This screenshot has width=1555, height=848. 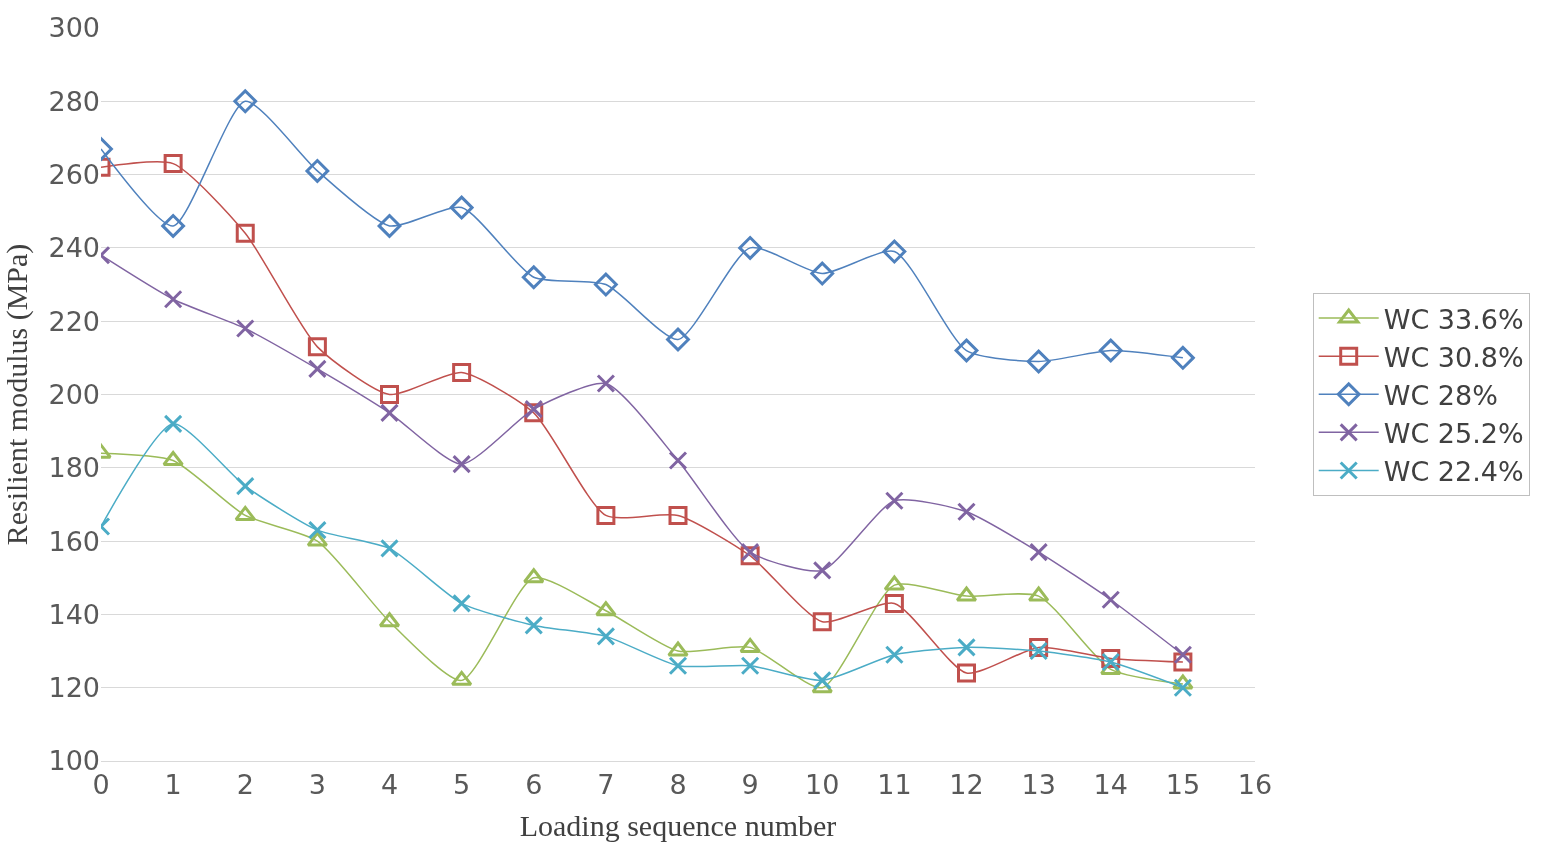 I want to click on legend-label: WC 22.4%, so click(x=1453, y=471).